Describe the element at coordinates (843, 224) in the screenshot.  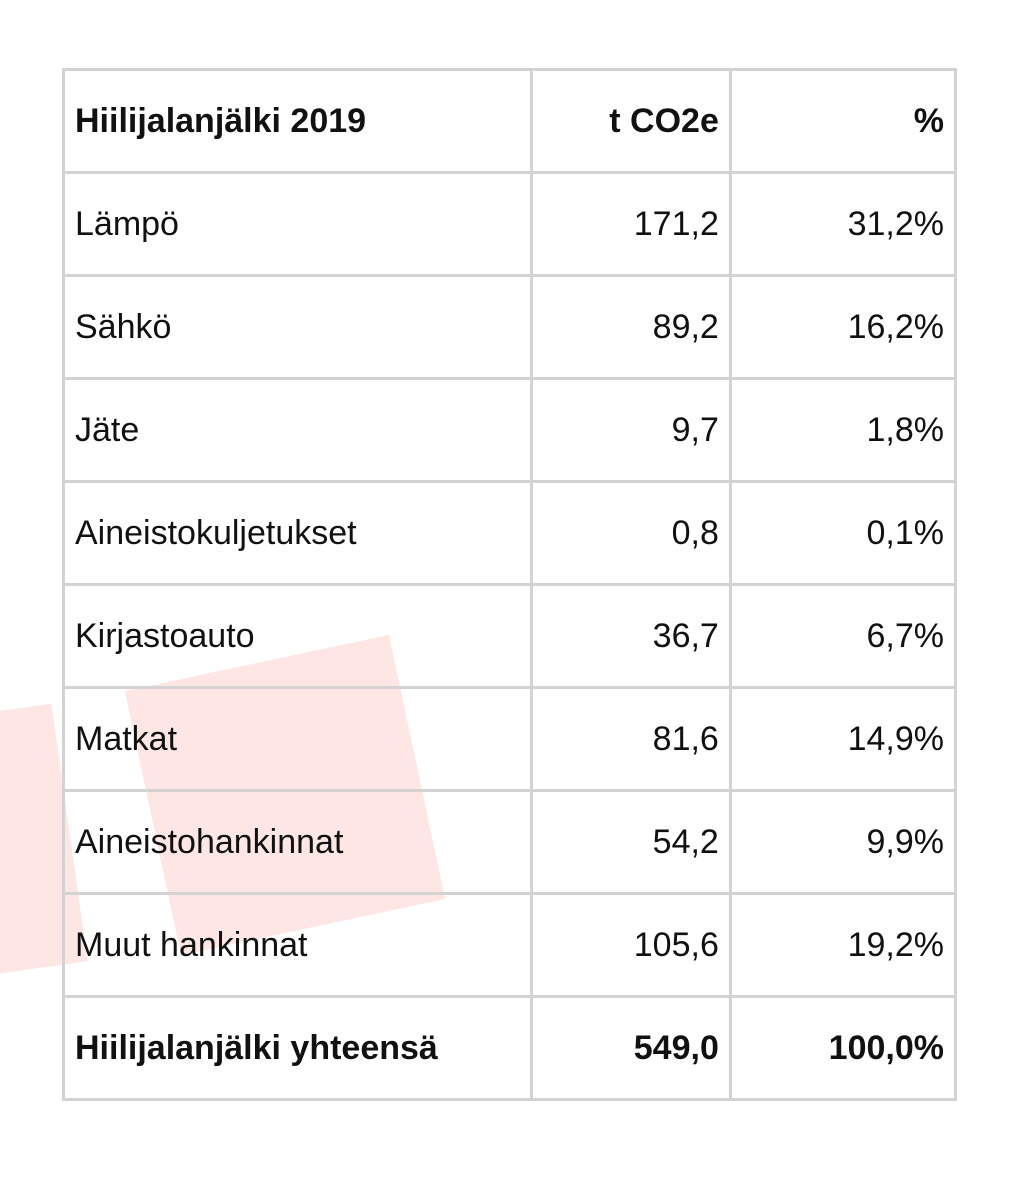
I see `row-percent: 31,2%` at that location.